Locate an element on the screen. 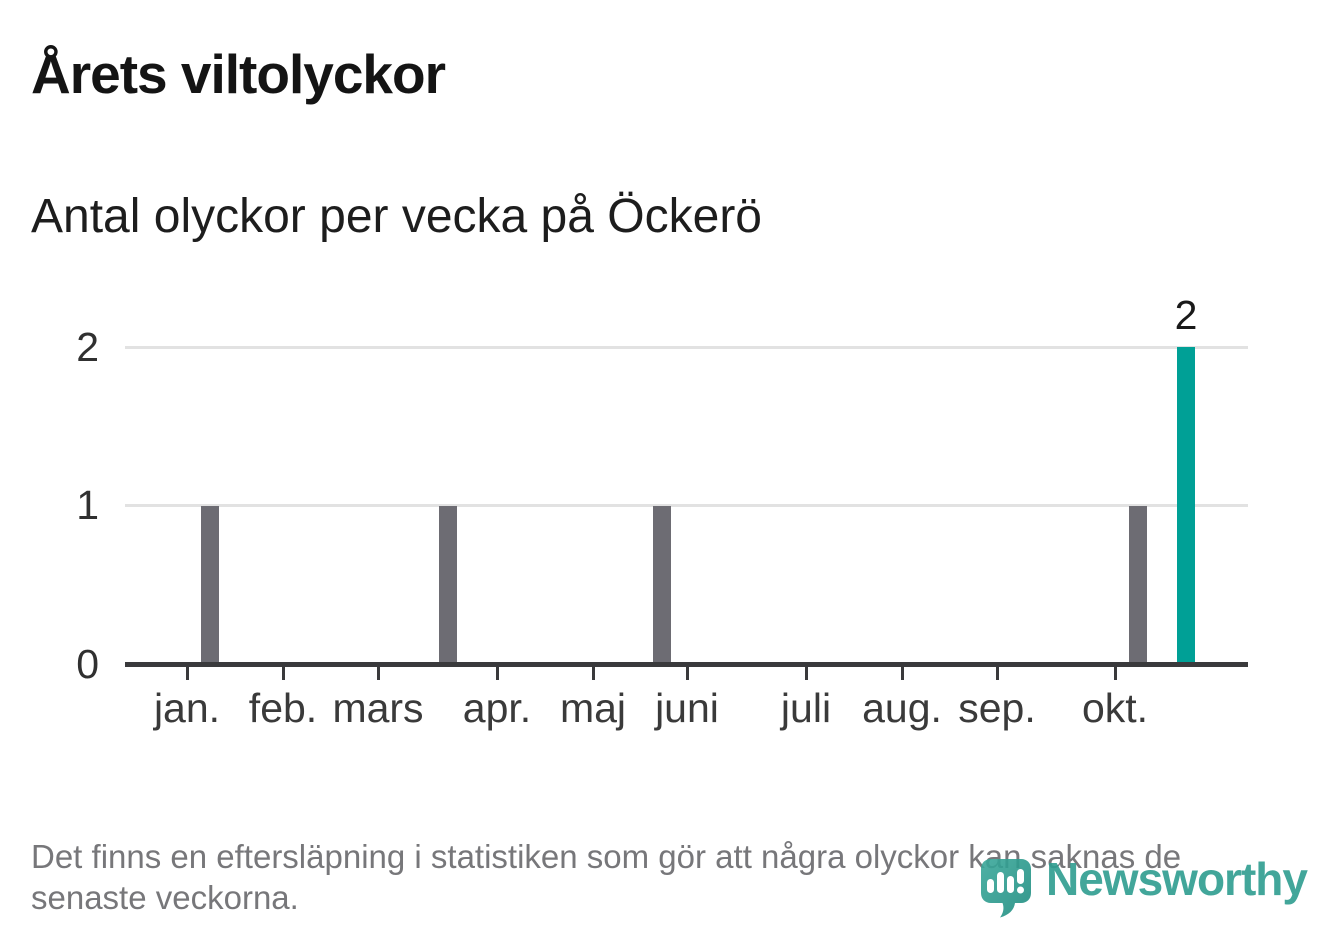 The image size is (1322, 939). x-axis-label-aug.: aug. is located at coordinates (902, 708).